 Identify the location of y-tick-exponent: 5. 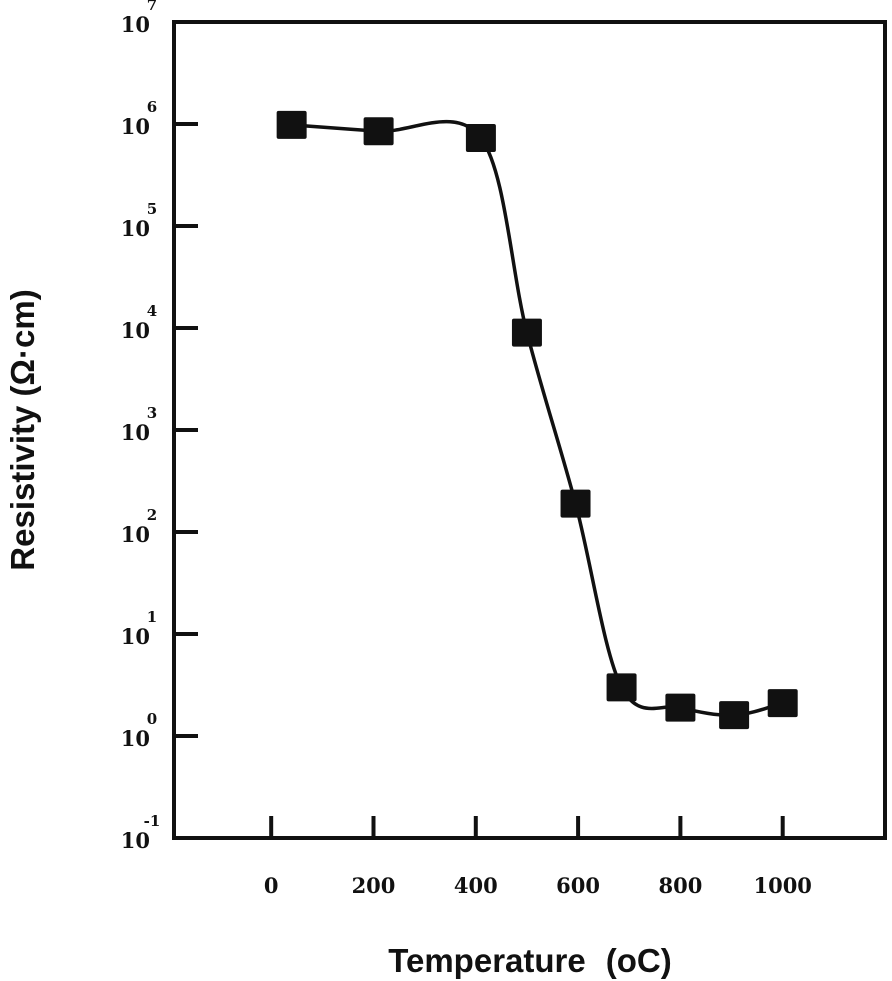
(152, 209).